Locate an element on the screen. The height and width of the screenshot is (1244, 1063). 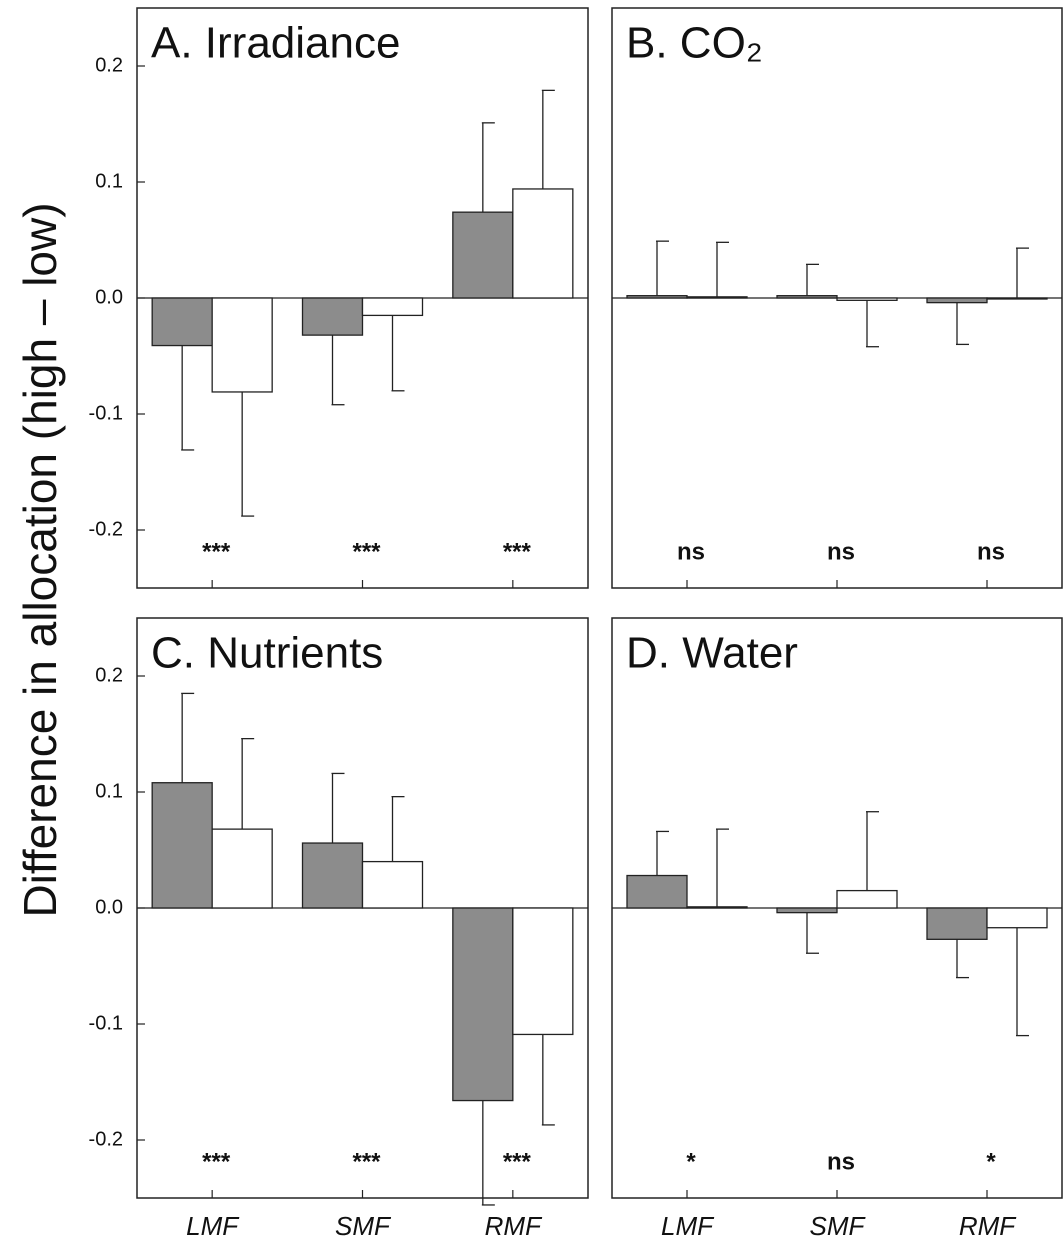
y-axis-label: Difference in allocation (high – low) is located at coordinates (40, 559).